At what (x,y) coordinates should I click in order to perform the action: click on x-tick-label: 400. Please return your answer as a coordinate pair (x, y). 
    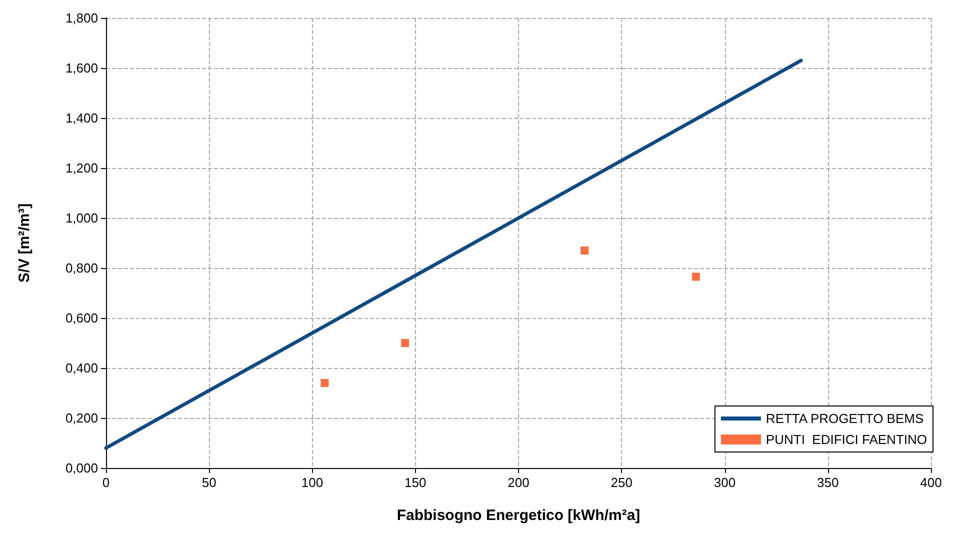
    Looking at the image, I should click on (931, 482).